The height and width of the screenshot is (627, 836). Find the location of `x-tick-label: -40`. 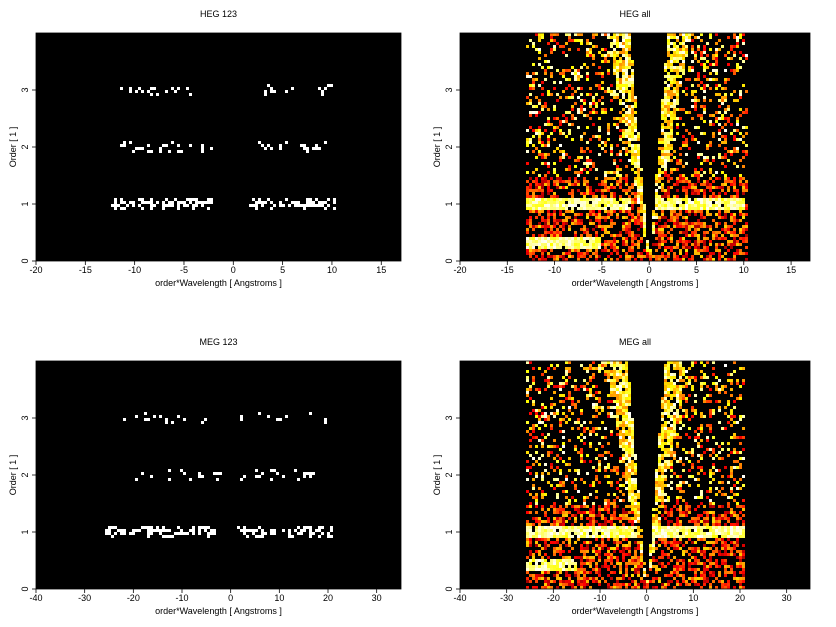

x-tick-label: -40 is located at coordinates (35, 598).